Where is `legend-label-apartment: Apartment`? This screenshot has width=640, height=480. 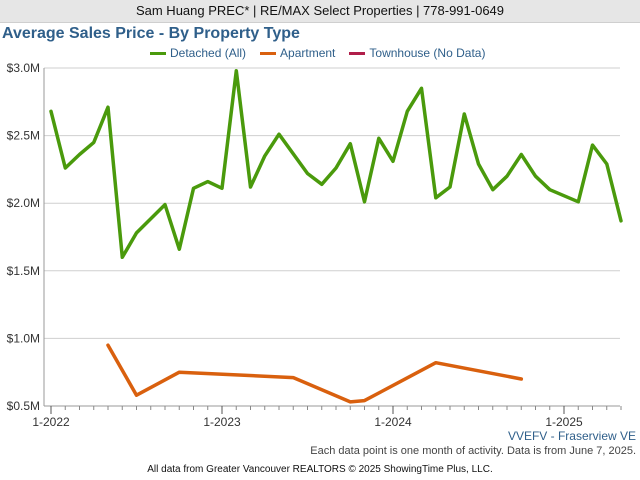
legend-label-apartment: Apartment is located at coordinates (308, 53).